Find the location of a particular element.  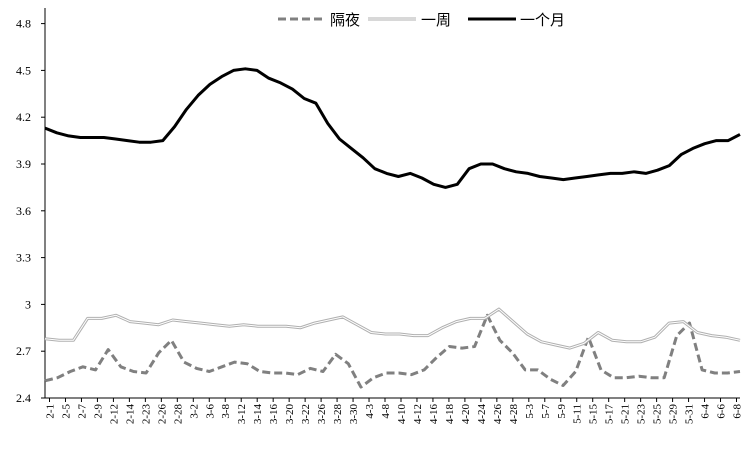

y-tick-label: 4.2 is located at coordinates (23, 117).